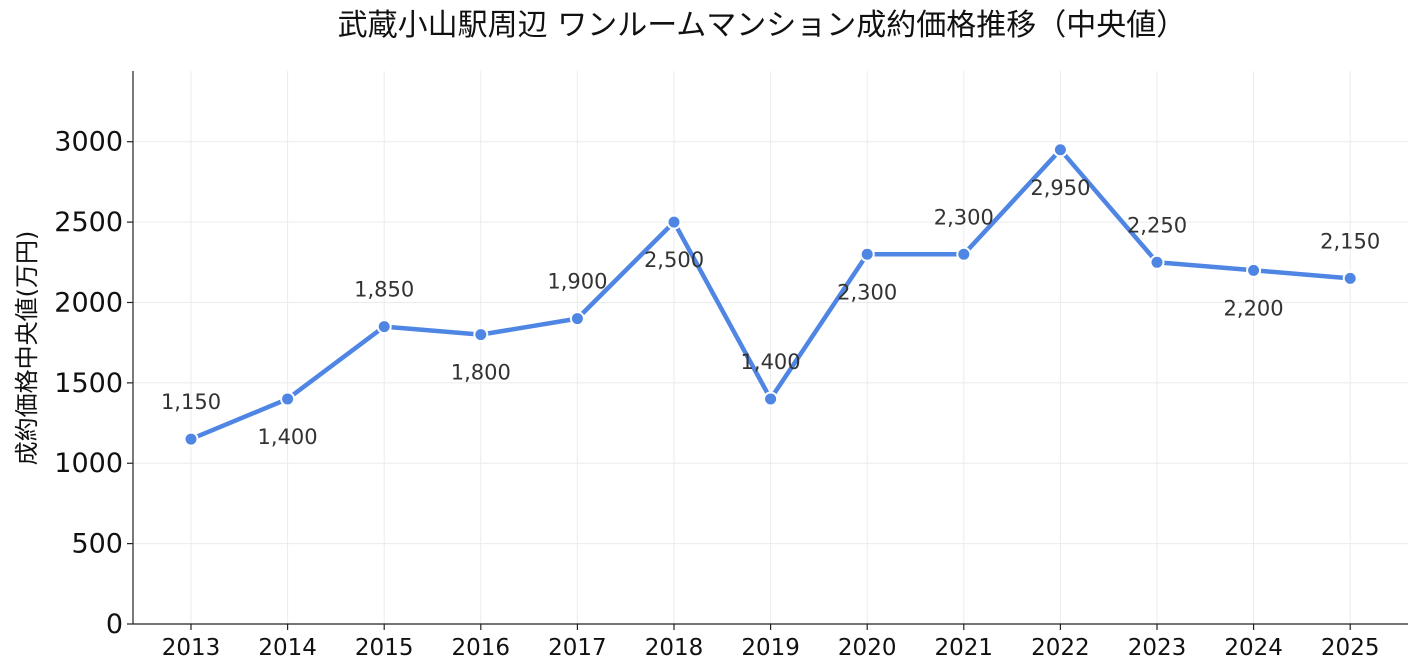 Image resolution: width=1418 pixels, height=671 pixels. I want to click on y-tick-label: 1500, so click(88, 383).